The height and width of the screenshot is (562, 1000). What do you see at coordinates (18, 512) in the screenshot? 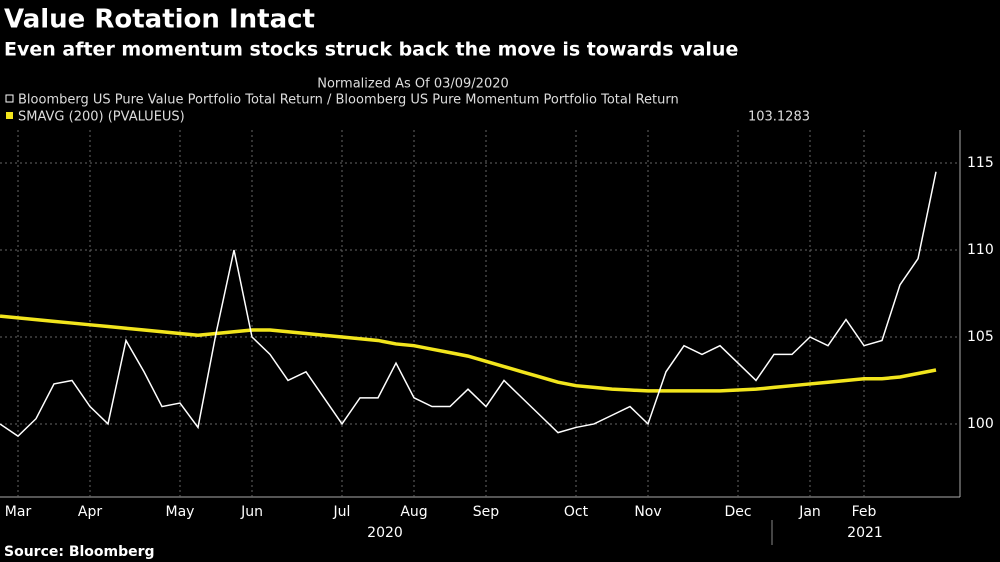
I see `x-tick-label: Mar` at bounding box center [18, 512].